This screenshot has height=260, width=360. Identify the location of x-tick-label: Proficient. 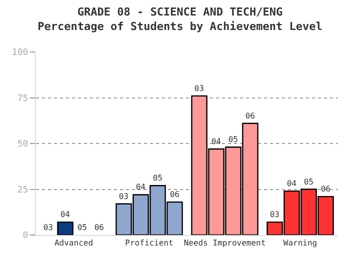
(149, 243).